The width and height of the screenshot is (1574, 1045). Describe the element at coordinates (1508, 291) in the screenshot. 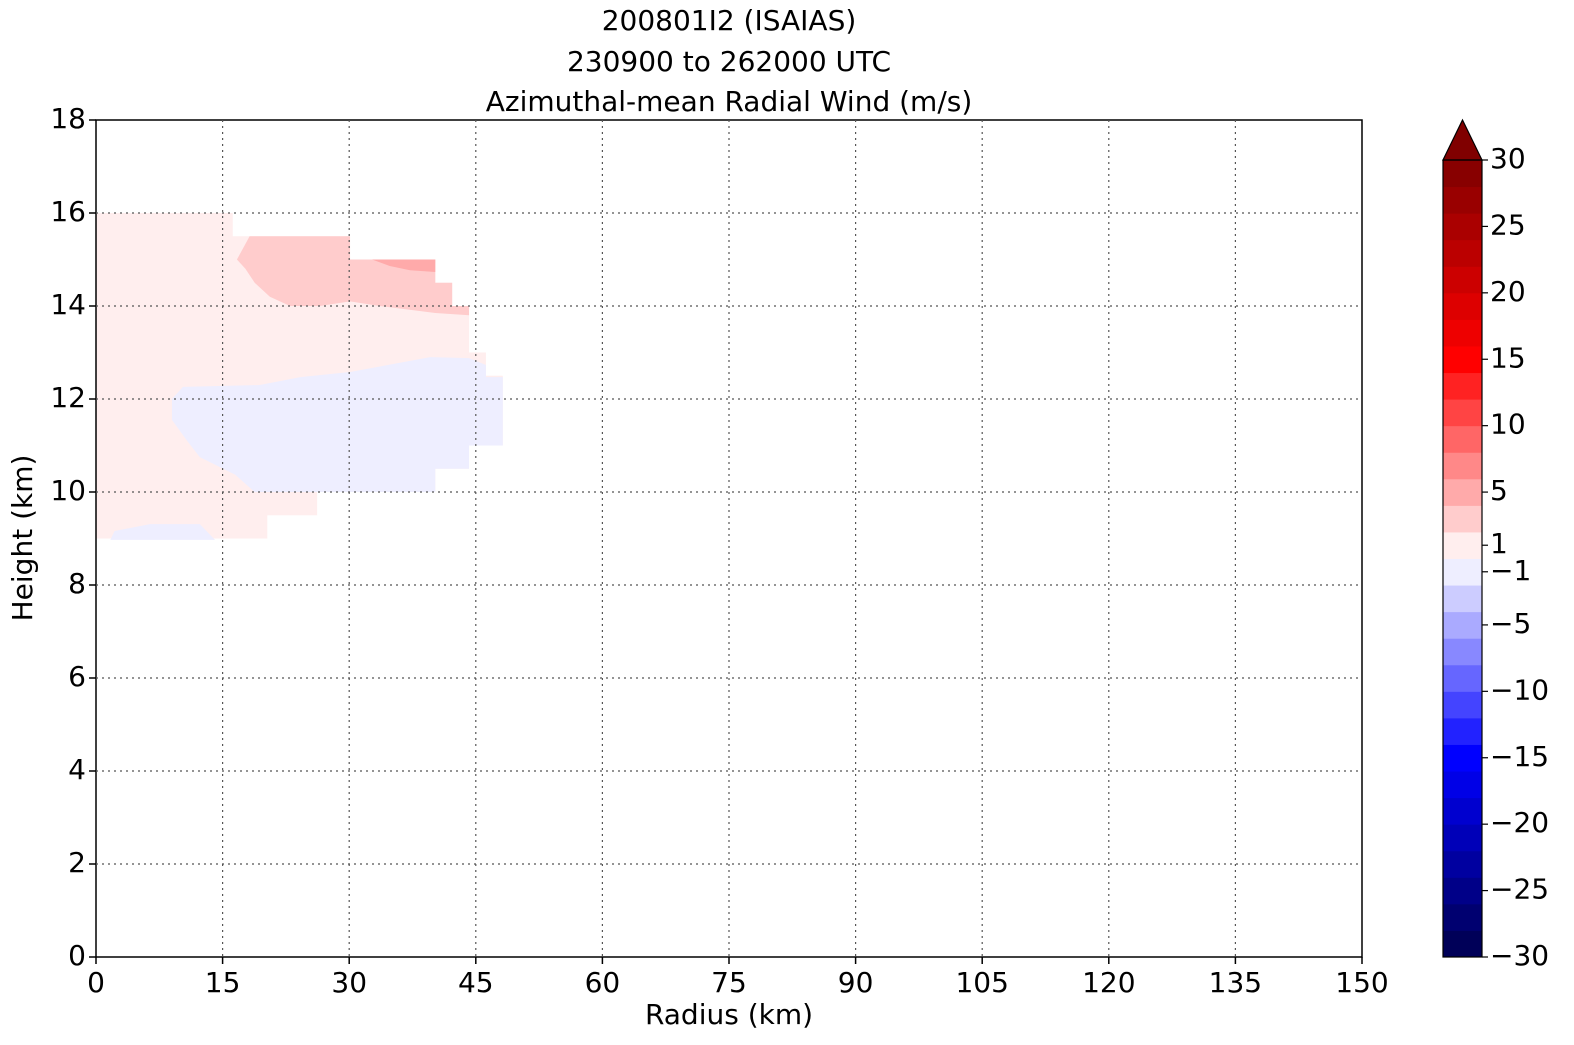

I see `colorbar-tick-label: 20` at that location.